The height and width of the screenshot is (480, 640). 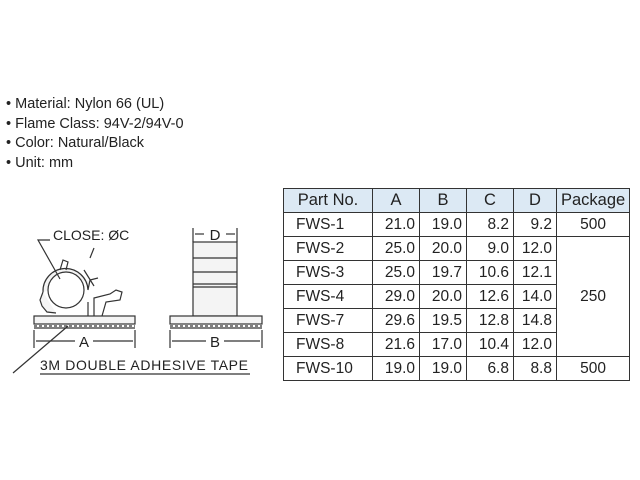 I want to click on a-cell: 19.0, so click(x=396, y=368).